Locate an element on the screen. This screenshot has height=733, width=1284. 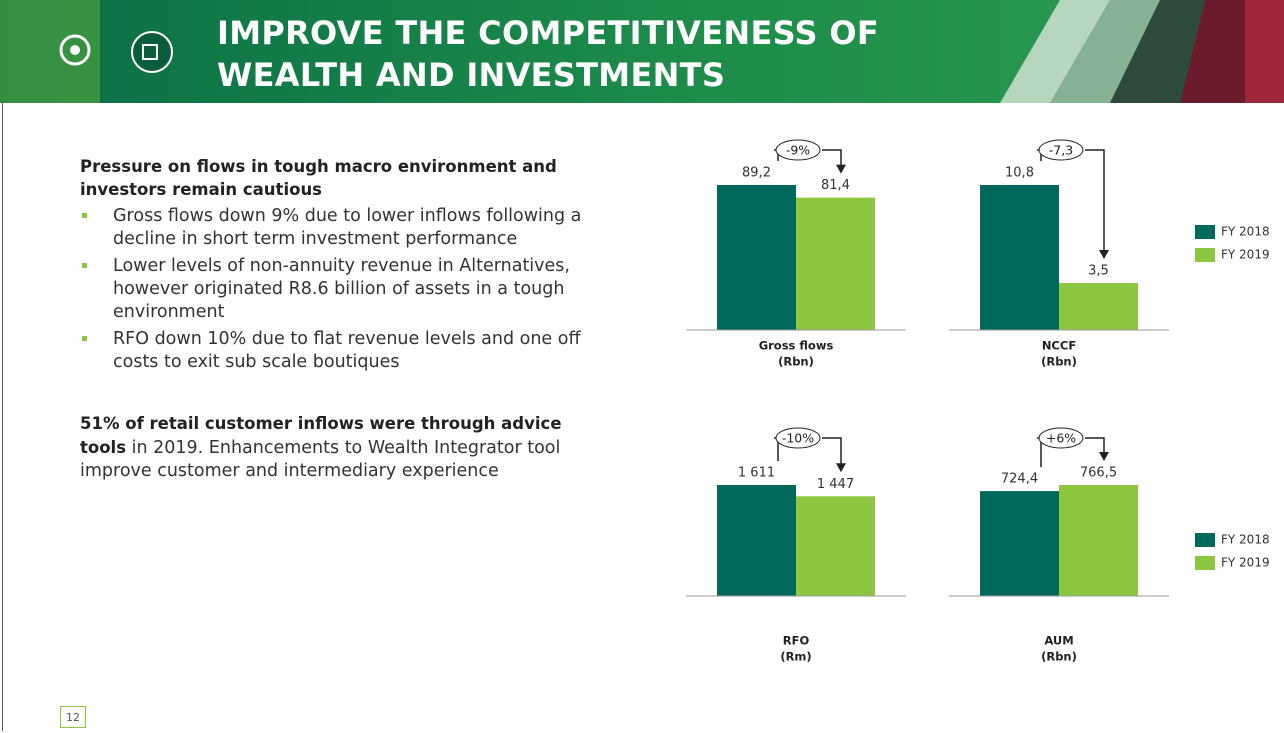
page-number: 12 is located at coordinates (73, 717).